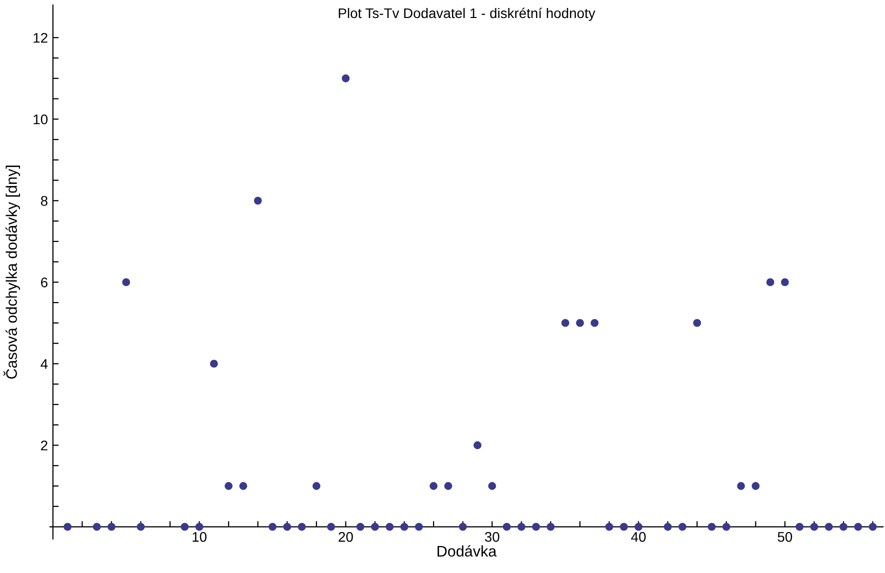  What do you see at coordinates (44, 364) in the screenshot?
I see `y-tick-label: 4` at bounding box center [44, 364].